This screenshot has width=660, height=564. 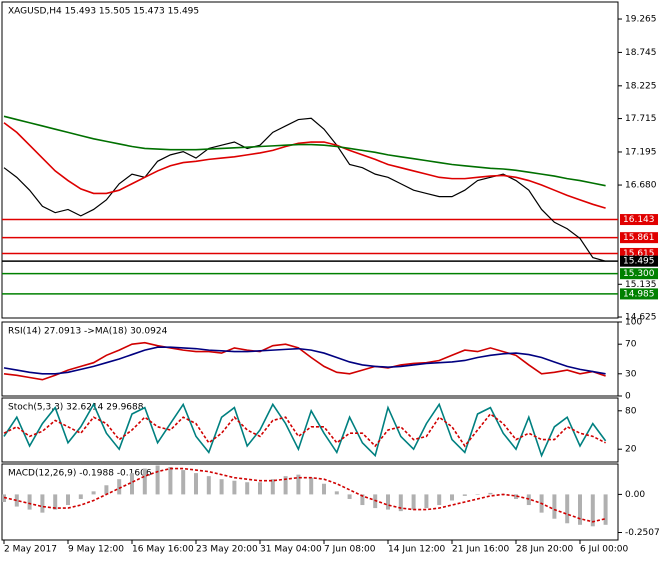 I want to click on x-tick-label: 16 May 16:00, so click(x=163, y=550).